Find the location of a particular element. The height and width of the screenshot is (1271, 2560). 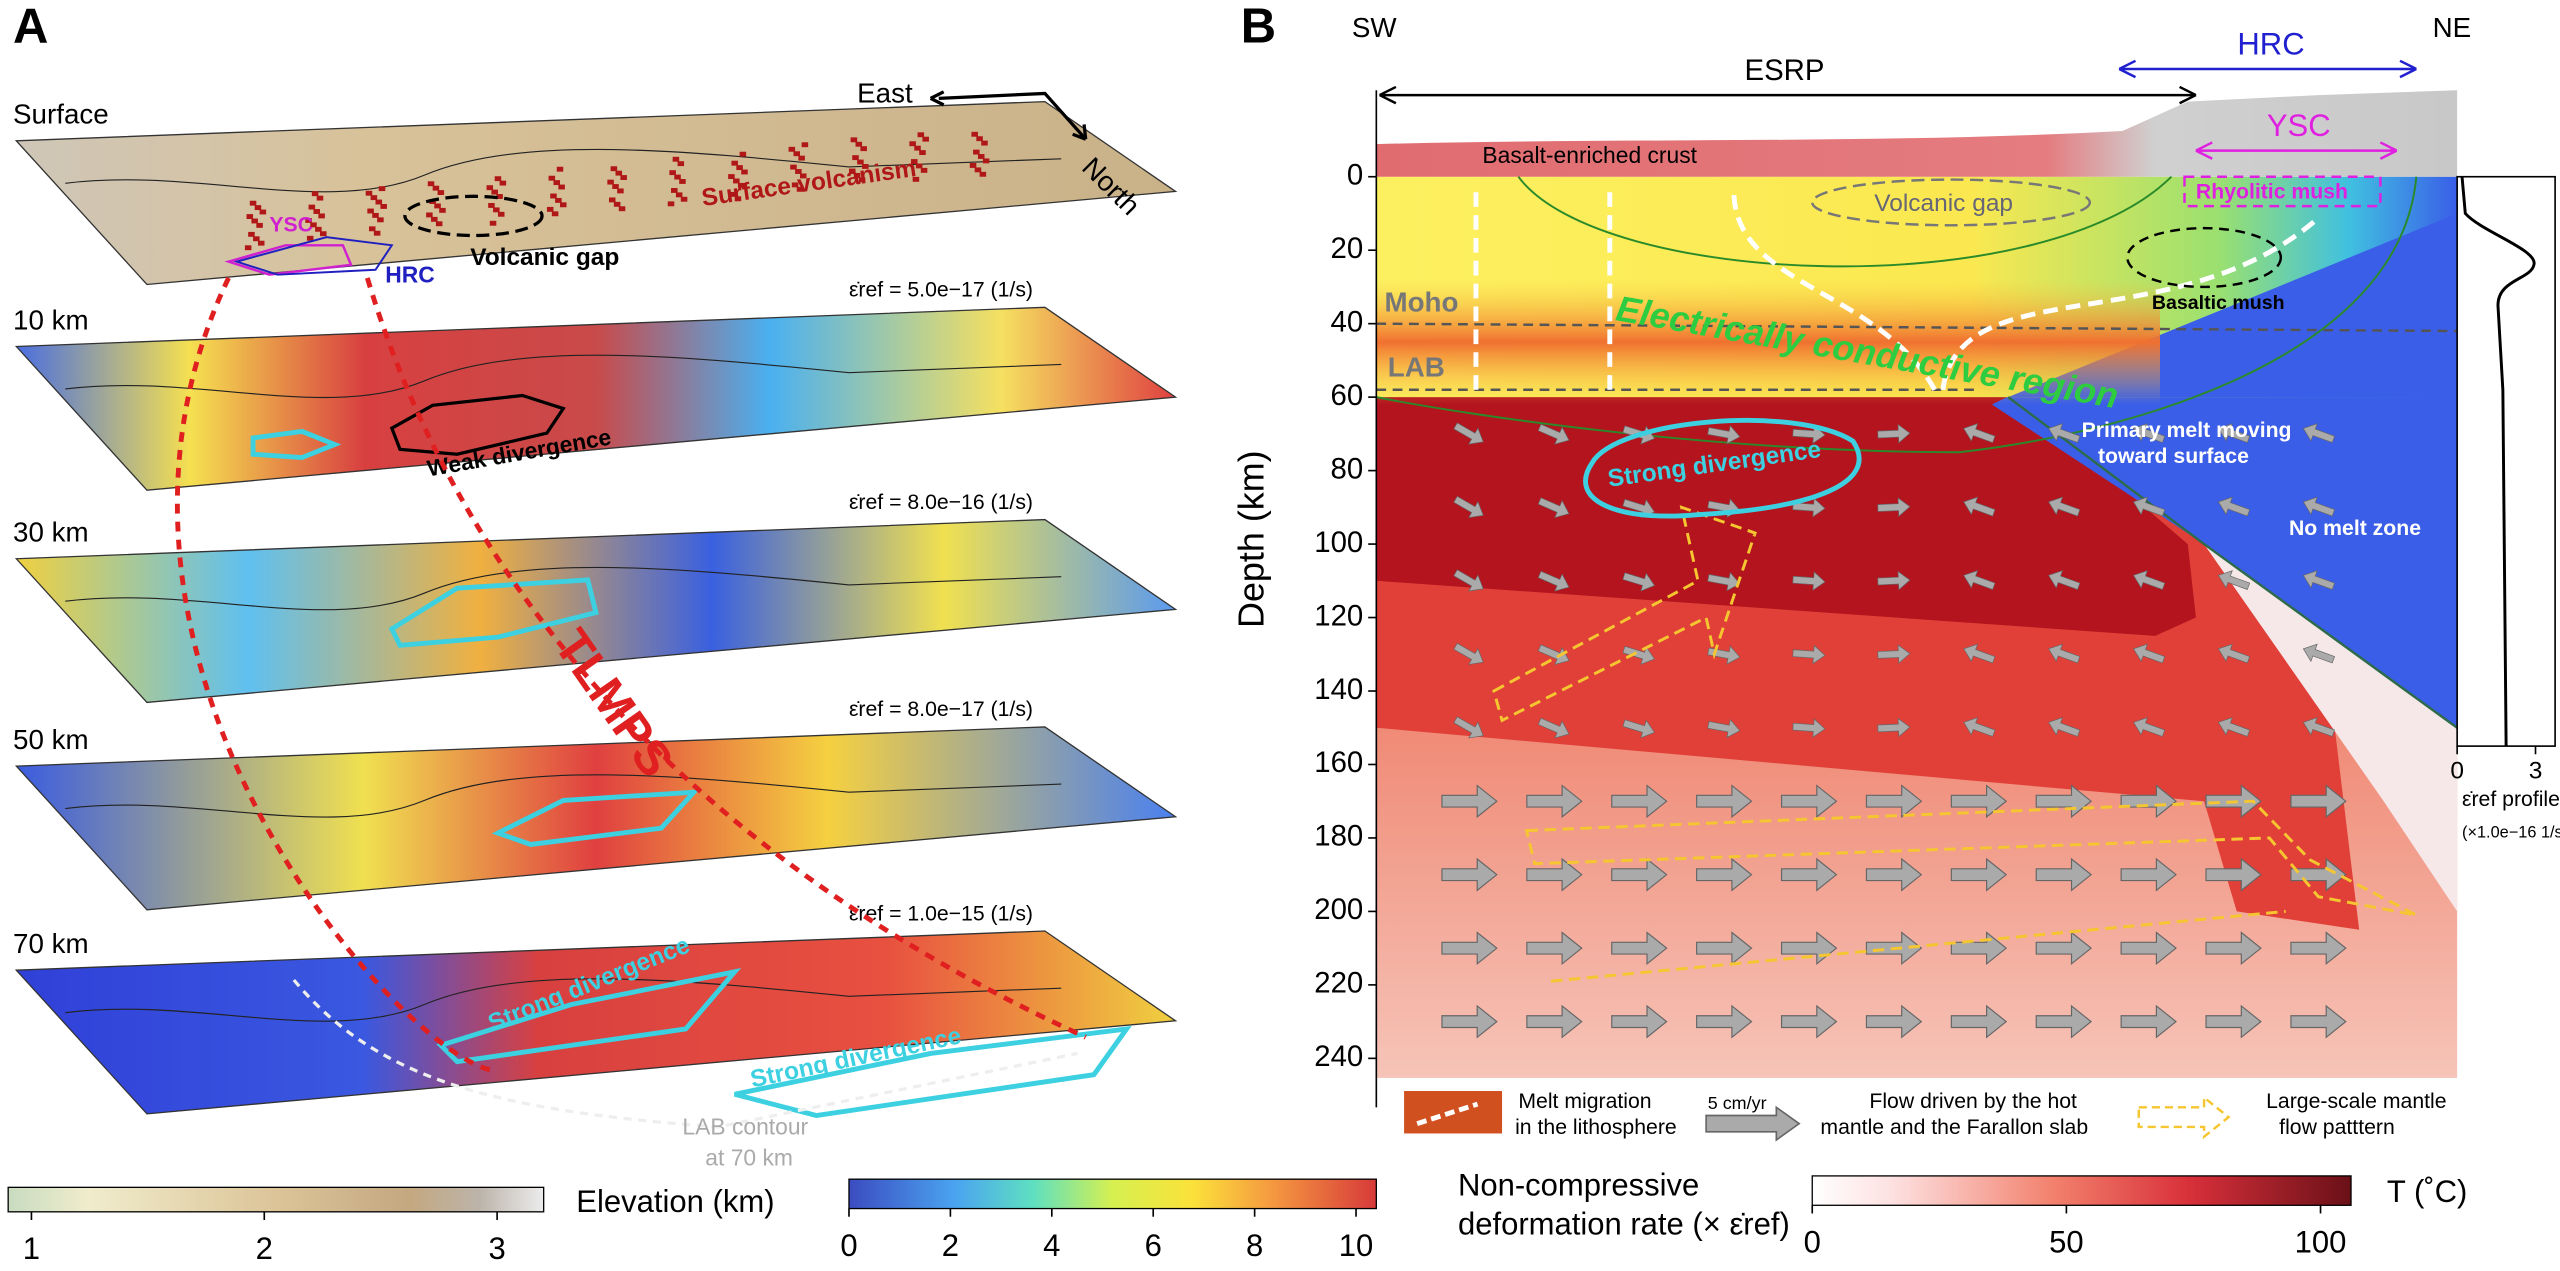

volcanic-gap-outline is located at coordinates (1951, 202).